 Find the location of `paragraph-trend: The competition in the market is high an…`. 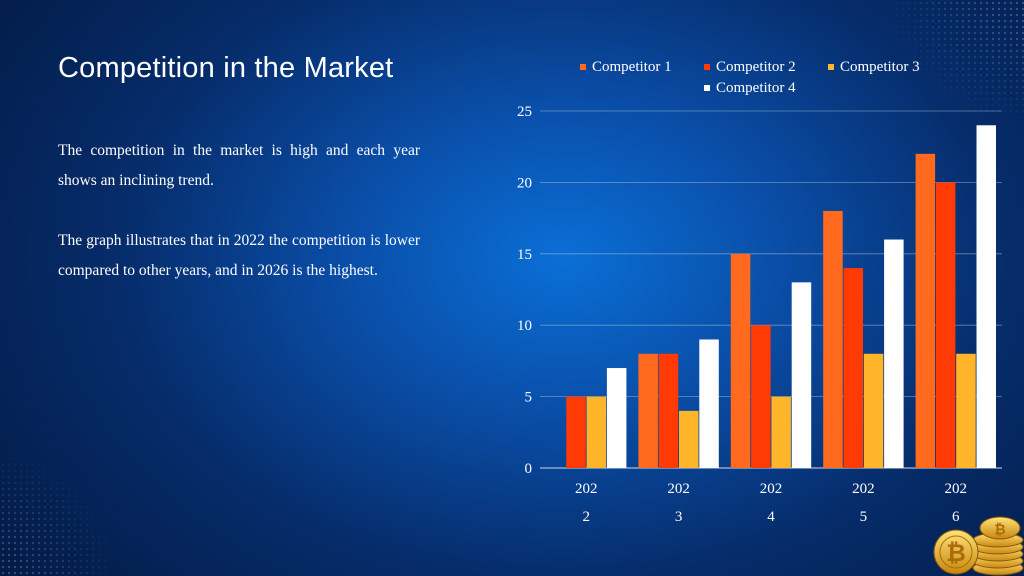

paragraph-trend: The competition in the market is high an… is located at coordinates (239, 165).